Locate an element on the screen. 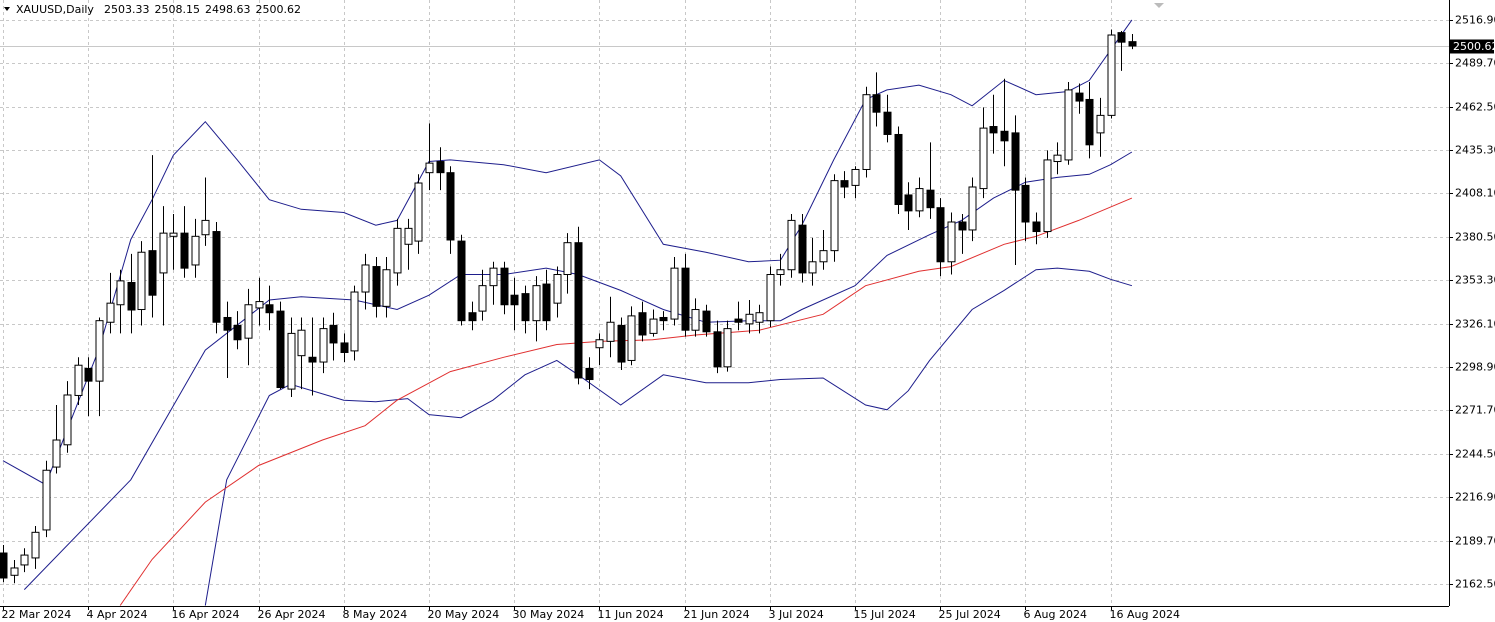 This screenshot has height=622, width=1495. x-tick-label: 26 Apr 2024 is located at coordinates (292, 614).